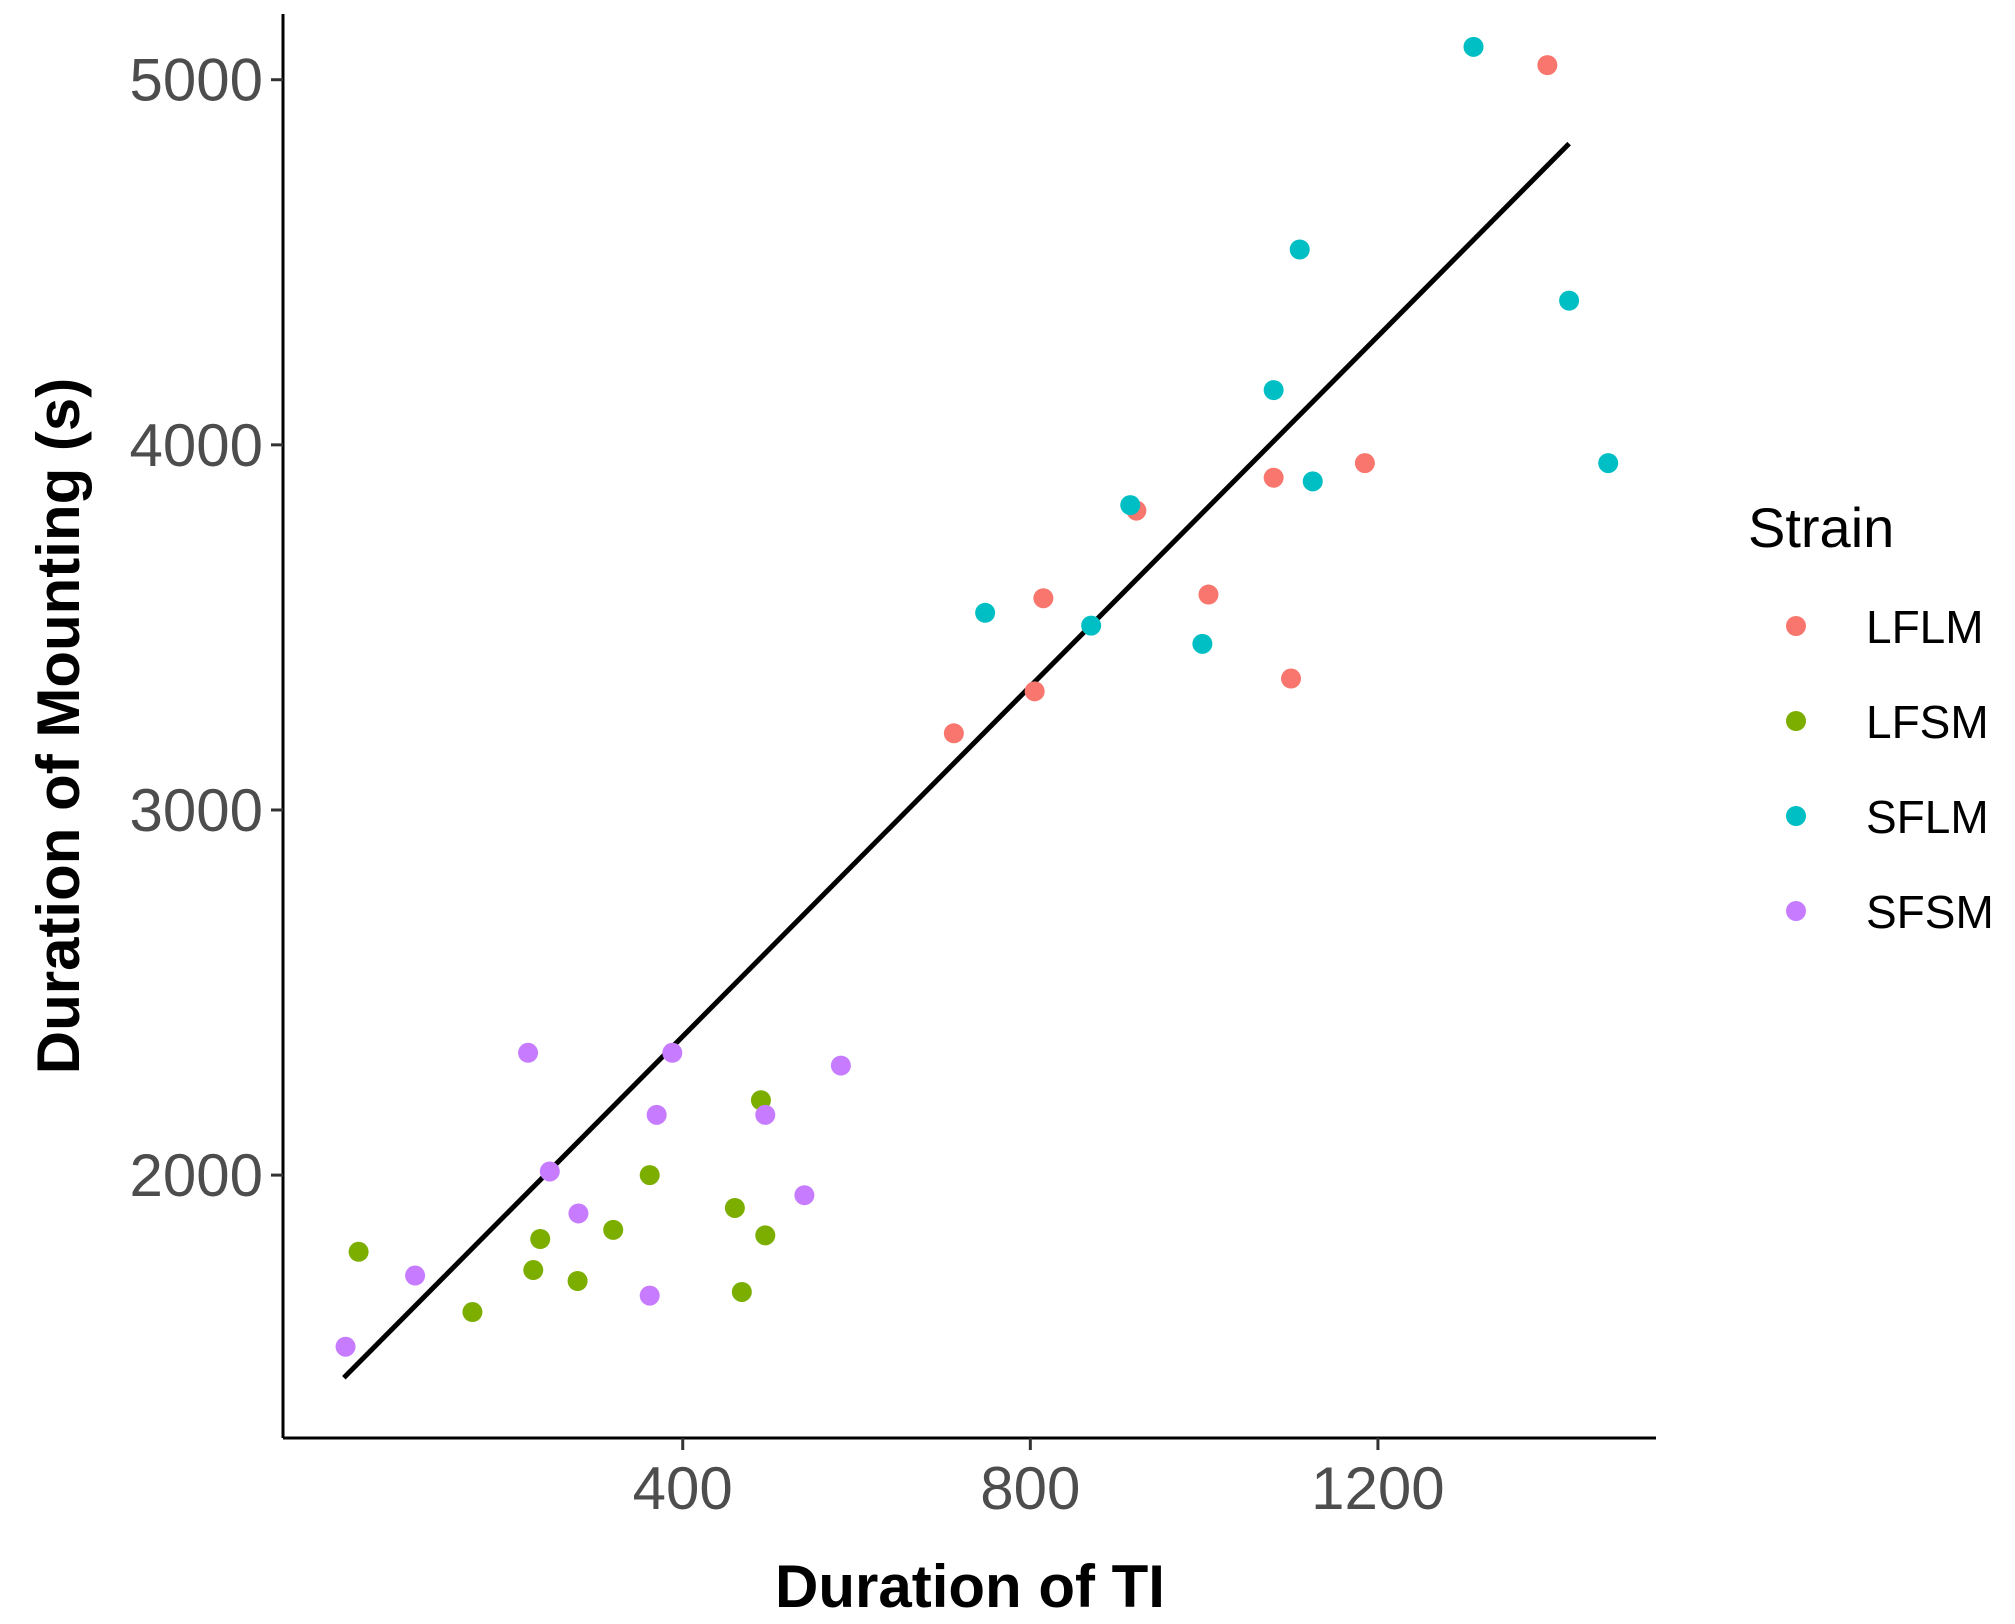  What do you see at coordinates (196, 80) in the screenshot?
I see `y-tick-label: 5000` at bounding box center [196, 80].